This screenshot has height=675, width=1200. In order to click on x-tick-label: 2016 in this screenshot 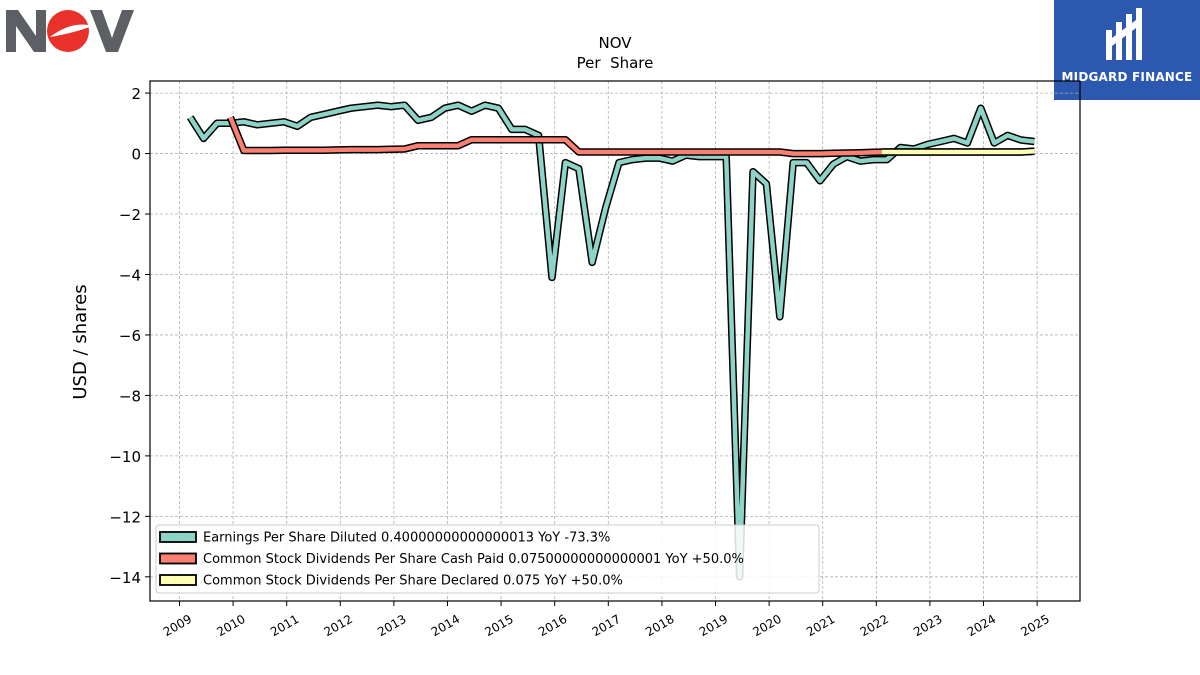, I will do `click(552, 625)`.